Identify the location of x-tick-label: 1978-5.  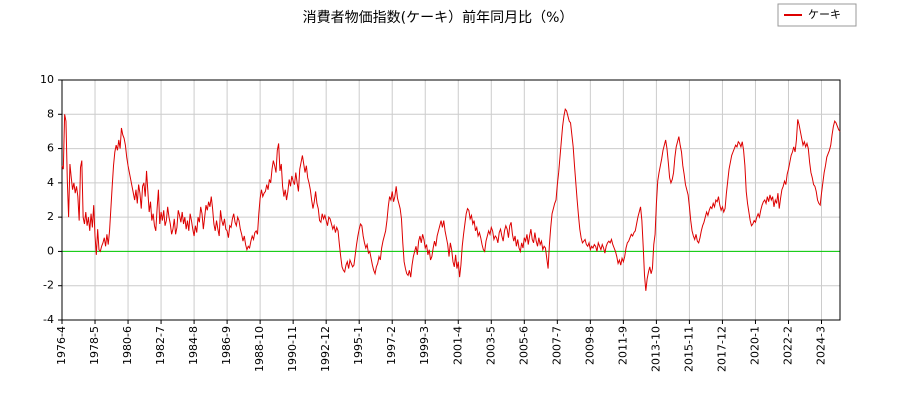
(94, 345).